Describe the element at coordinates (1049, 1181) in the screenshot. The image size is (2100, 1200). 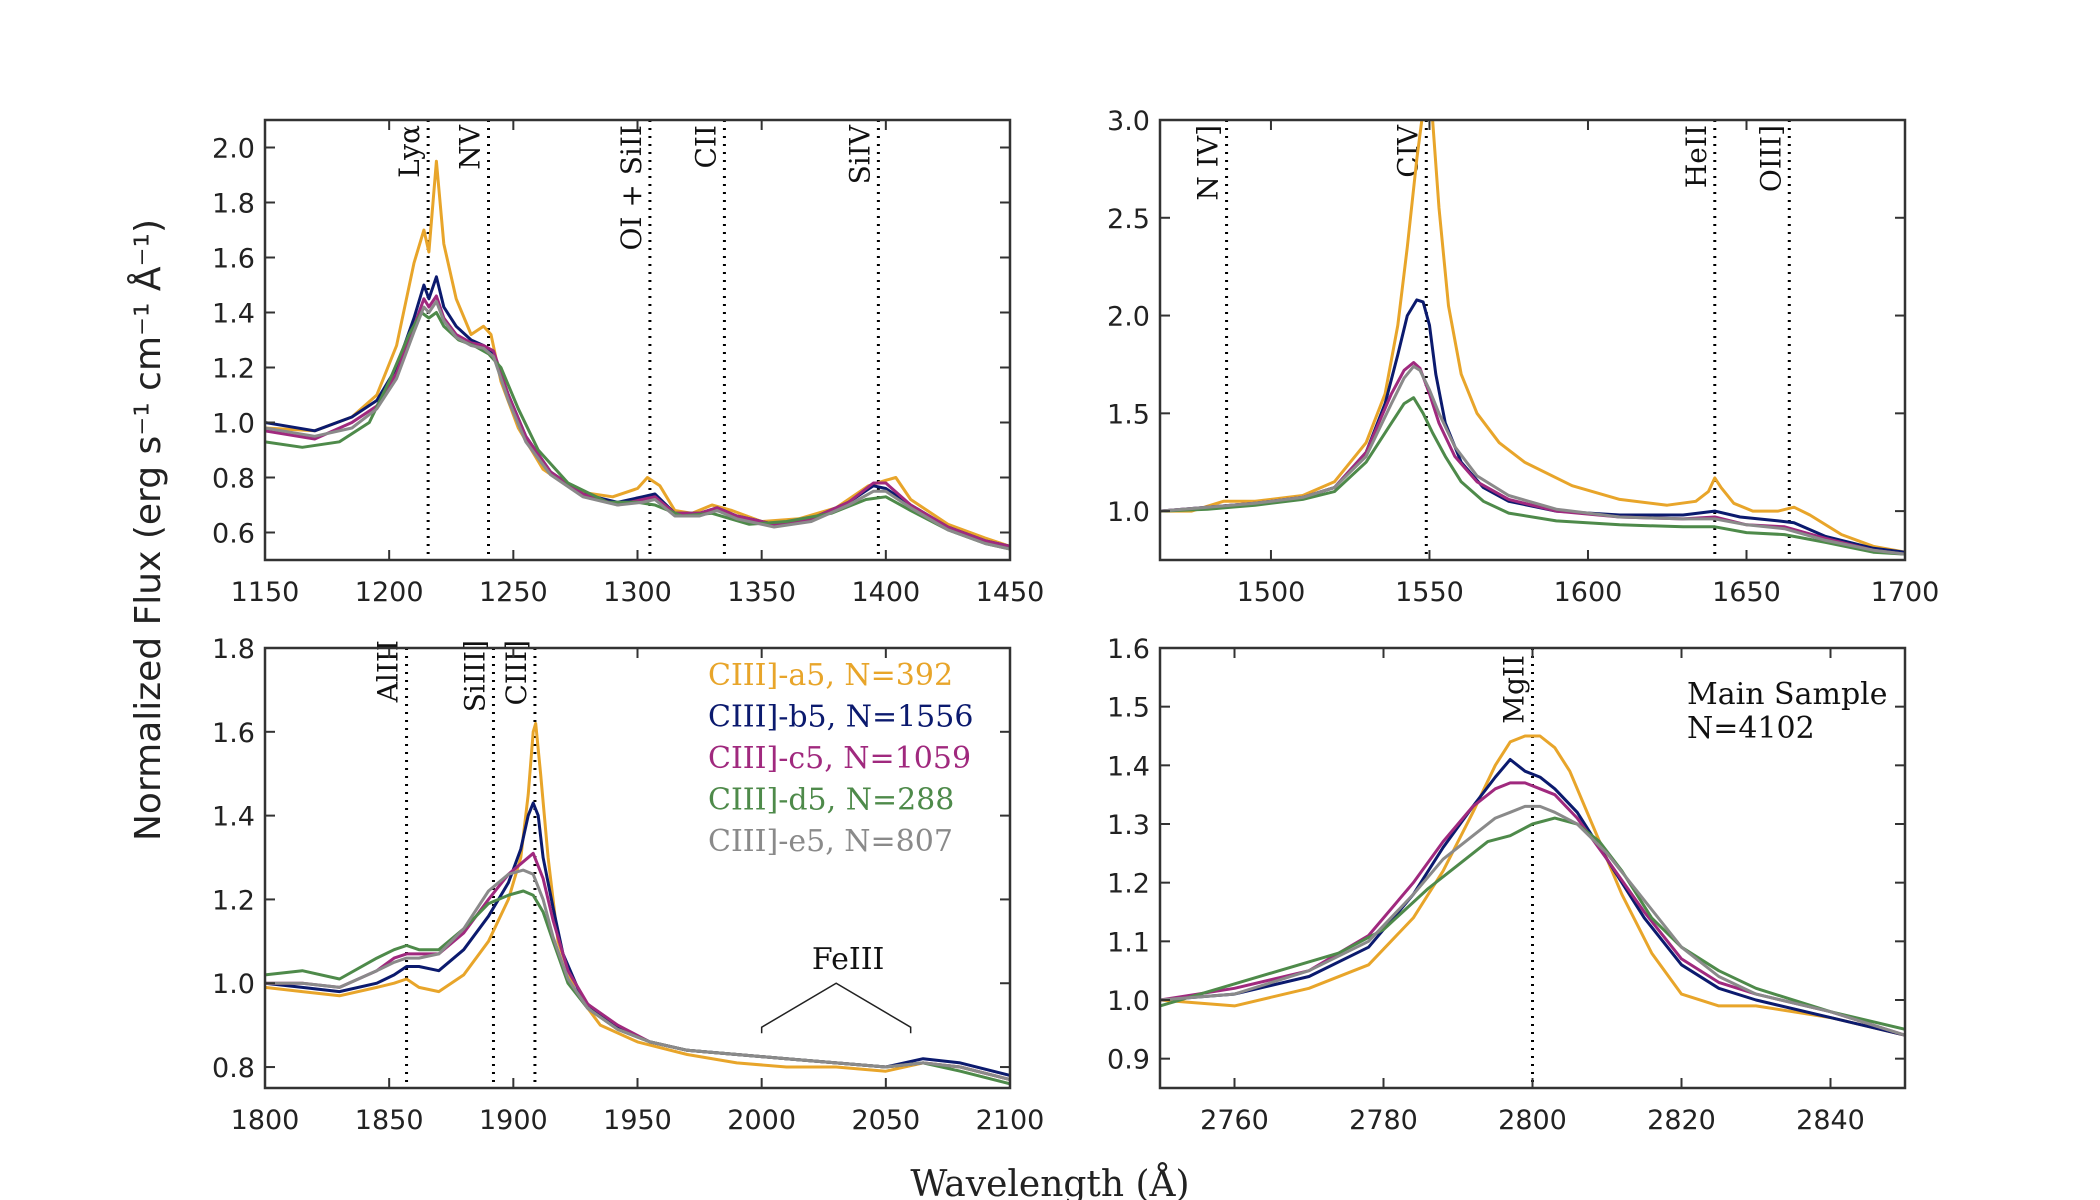
I see `x-axis-title: Wavelength (Å)` at that location.